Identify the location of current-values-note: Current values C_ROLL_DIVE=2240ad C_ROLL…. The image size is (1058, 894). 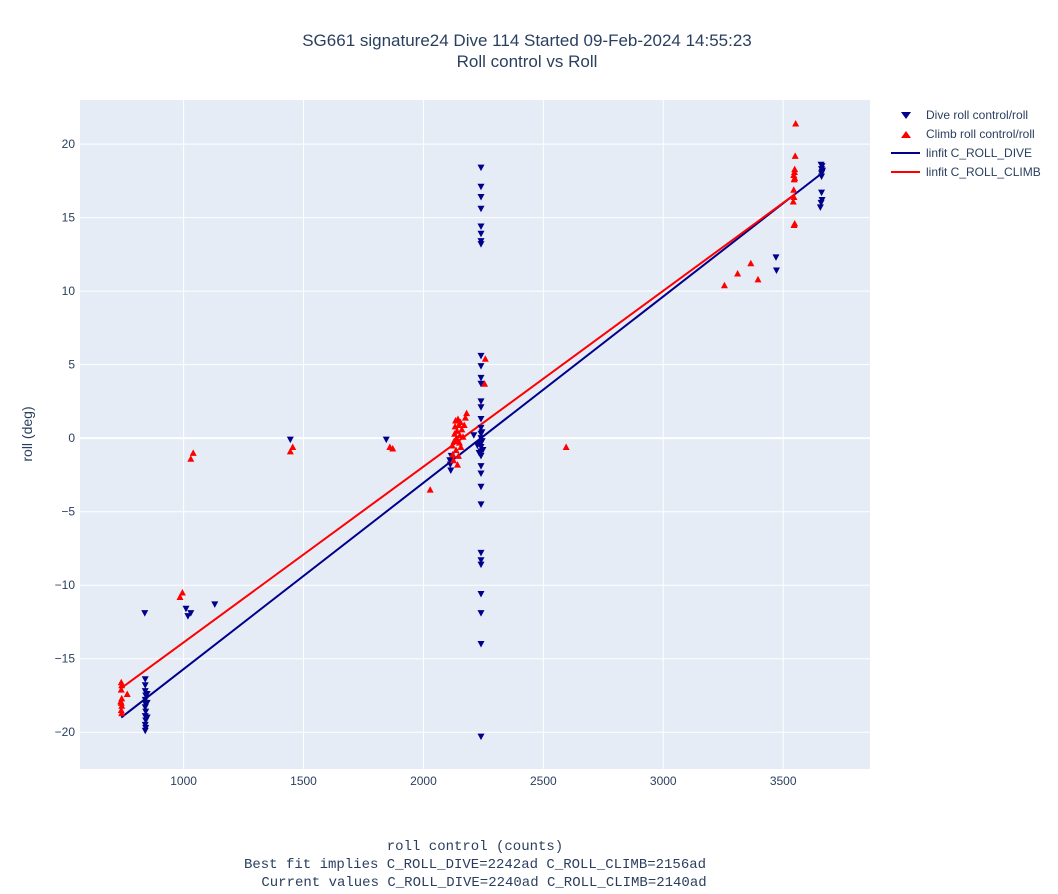
(483, 883).